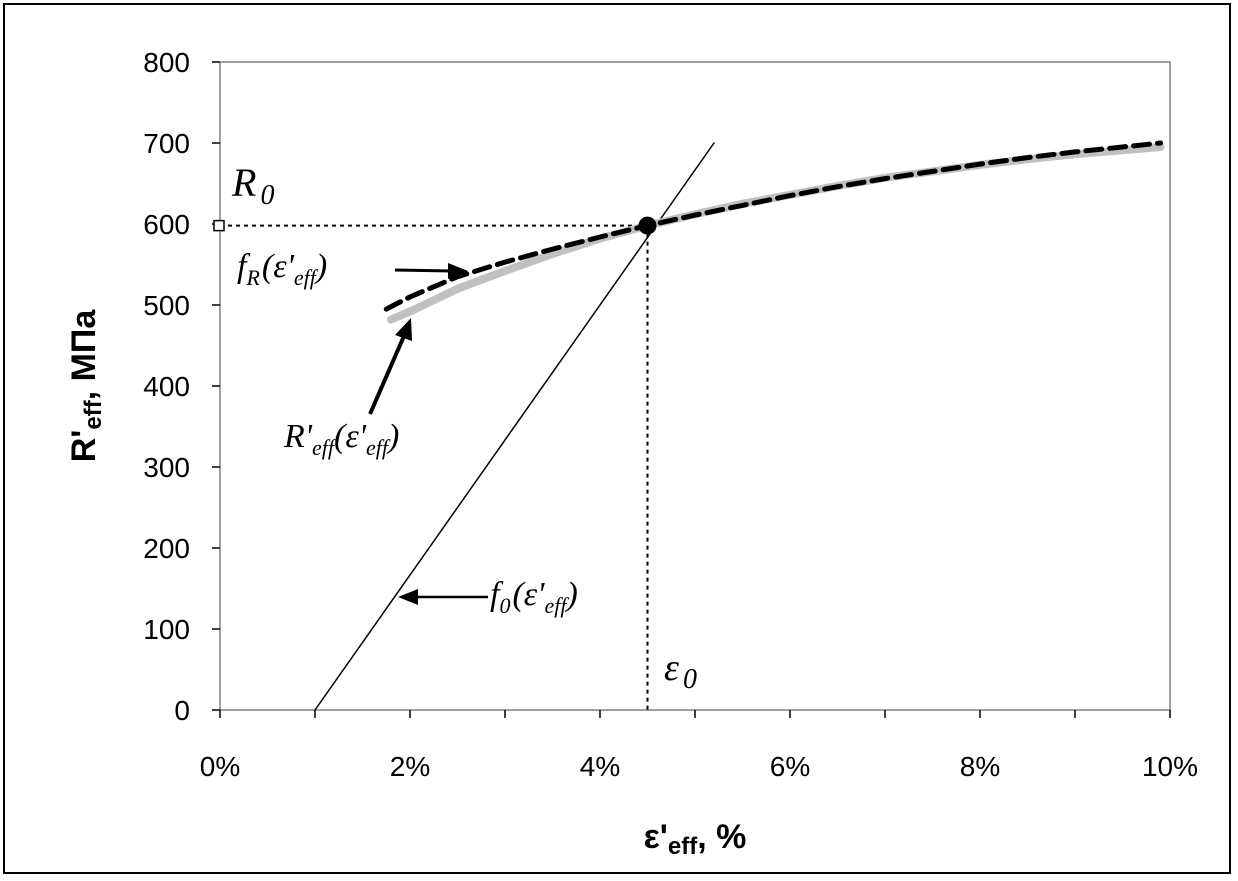 The height and width of the screenshot is (881, 1238). Describe the element at coordinates (282, 269) in the screenshot. I see `annotation-fr: fR(ε'eff)` at that location.